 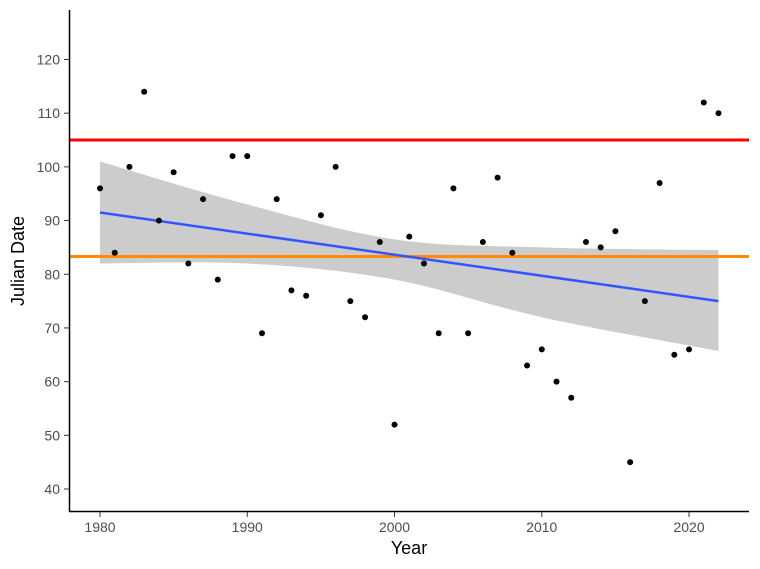 What do you see at coordinates (541, 527) in the screenshot?
I see `x-tick-label: 2010` at bounding box center [541, 527].